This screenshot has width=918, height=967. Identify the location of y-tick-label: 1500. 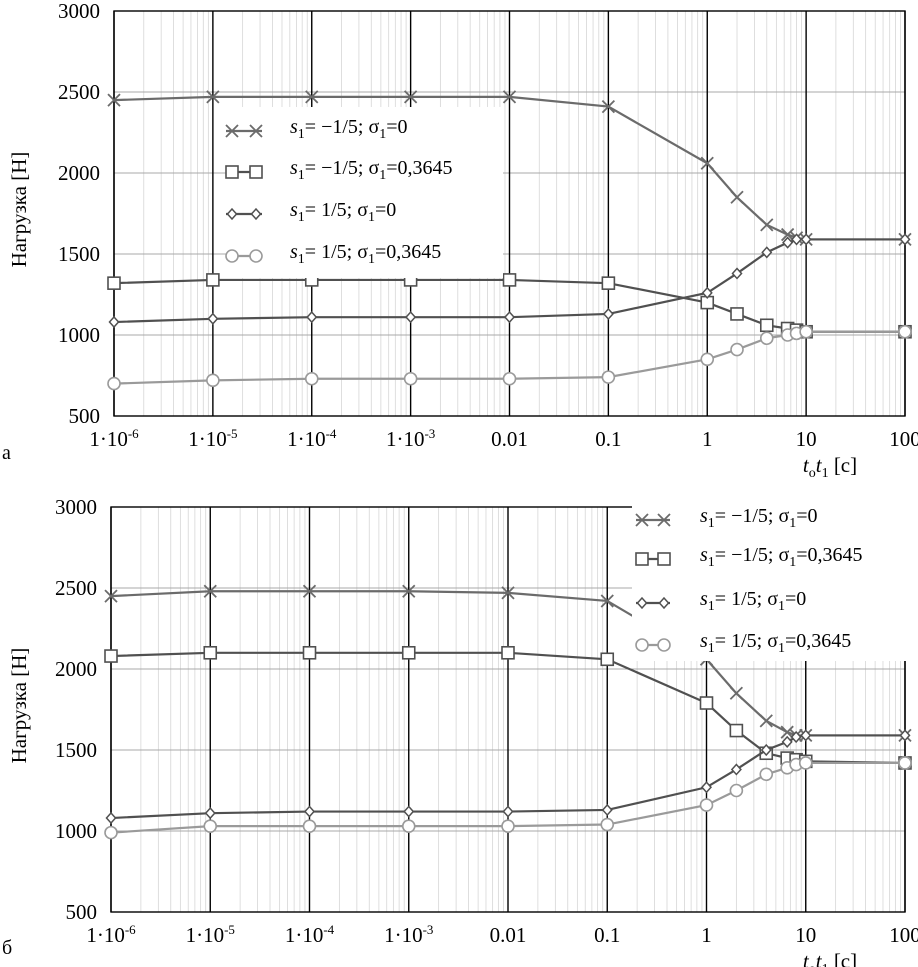
(79, 254).